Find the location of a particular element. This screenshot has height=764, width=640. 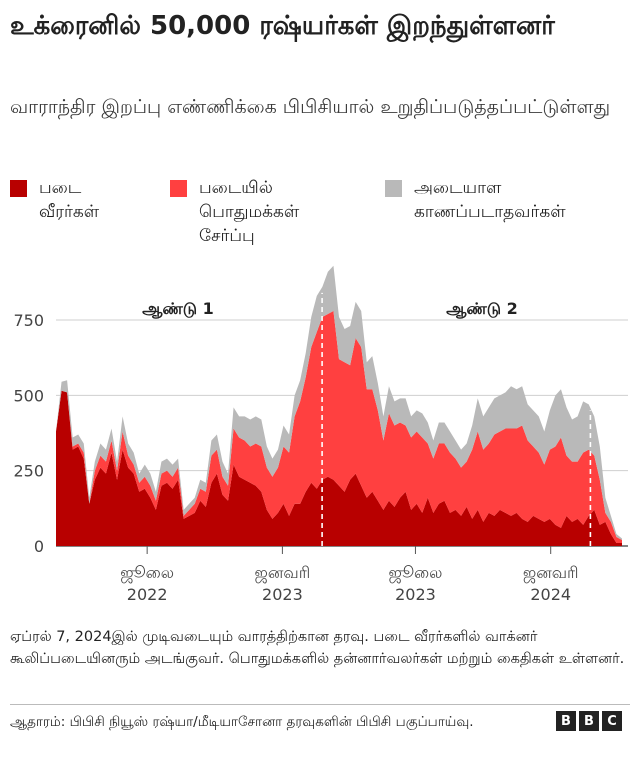

legend-item-unidentified: அடையாள காணப்படாதவர்கள் is located at coordinates (475, 200).